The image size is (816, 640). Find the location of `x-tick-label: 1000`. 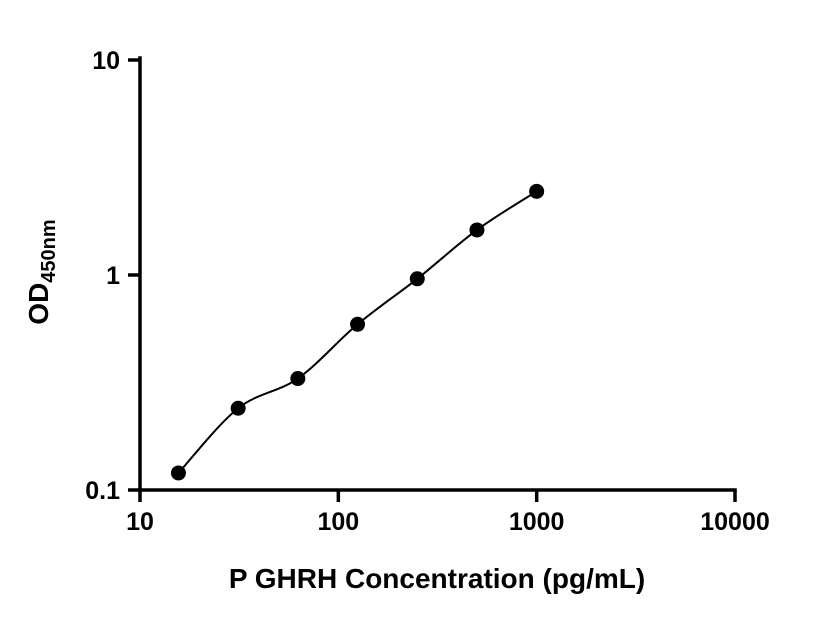

x-tick-label: 1000 is located at coordinates (537, 522).